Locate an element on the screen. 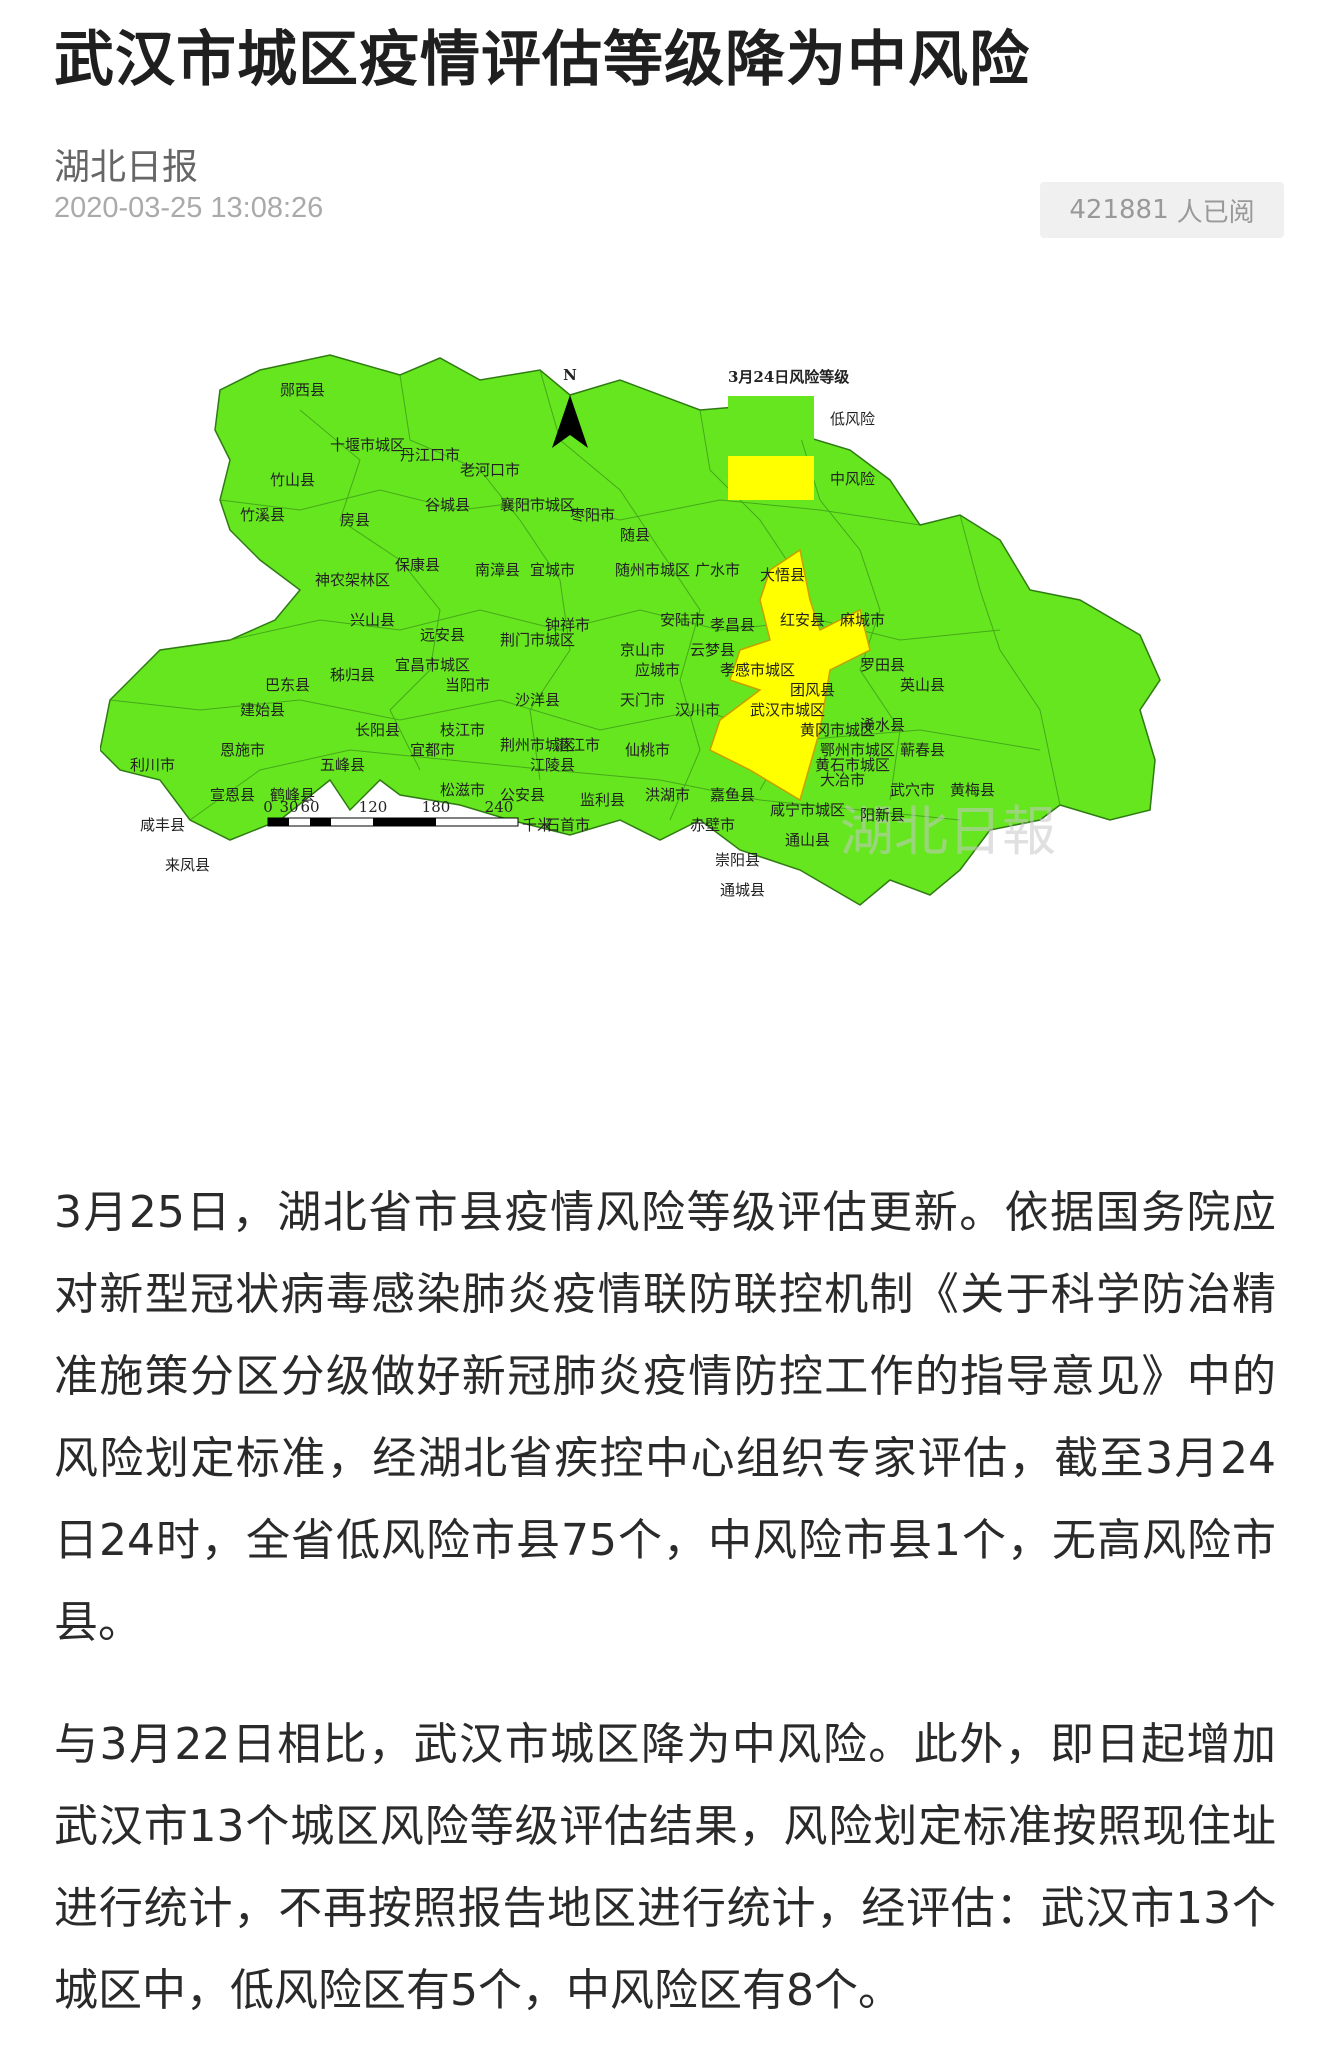  county-label: 建始县 is located at coordinates (262, 710).